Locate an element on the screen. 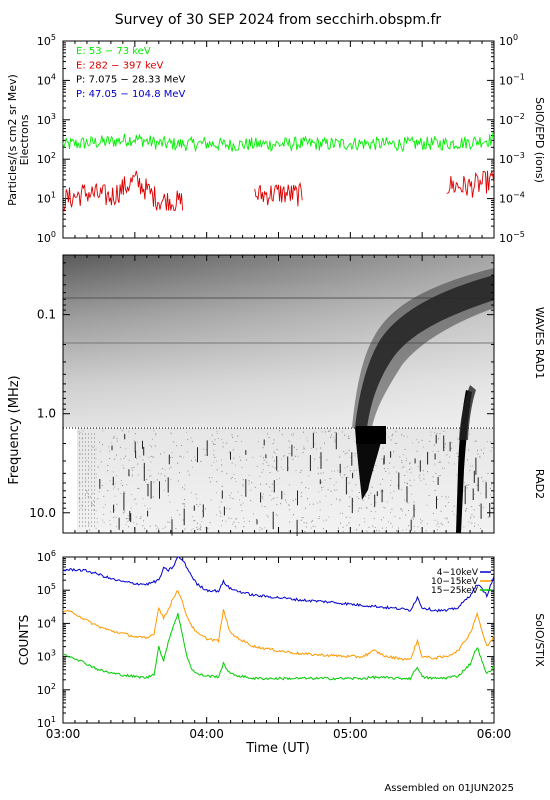 The height and width of the screenshot is (800, 550). particles-series-line is located at coordinates (278, 190).